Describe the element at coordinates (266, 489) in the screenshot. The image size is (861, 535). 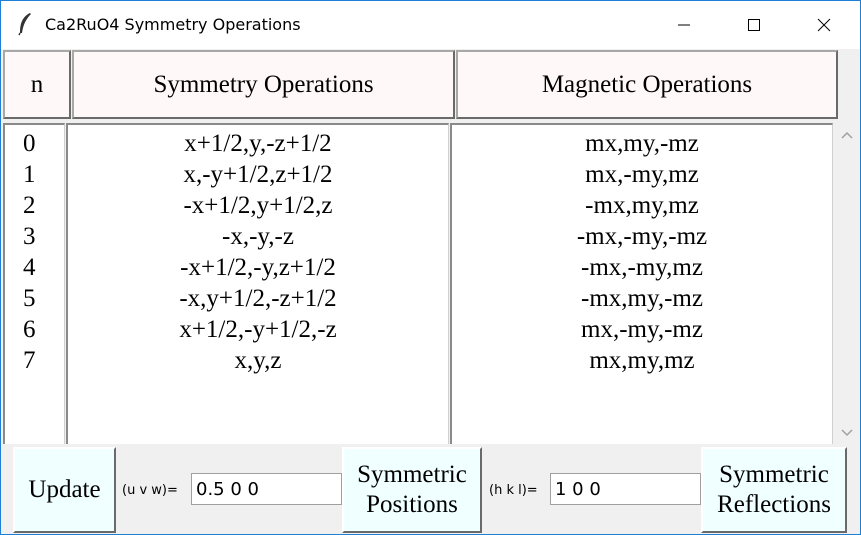
I see `uvw-input` at that location.